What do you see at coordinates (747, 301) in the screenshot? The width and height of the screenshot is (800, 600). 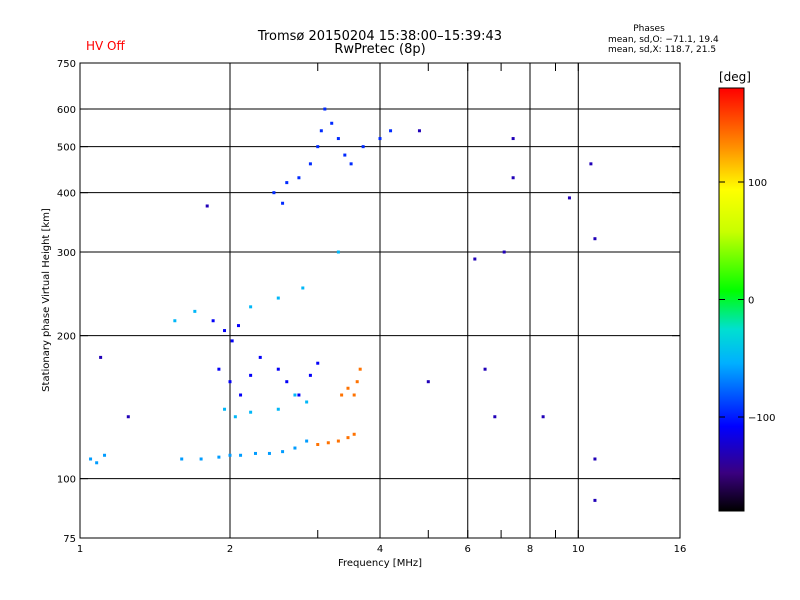 I see `colorbar-ticks: 100 0 −100` at bounding box center [747, 301].